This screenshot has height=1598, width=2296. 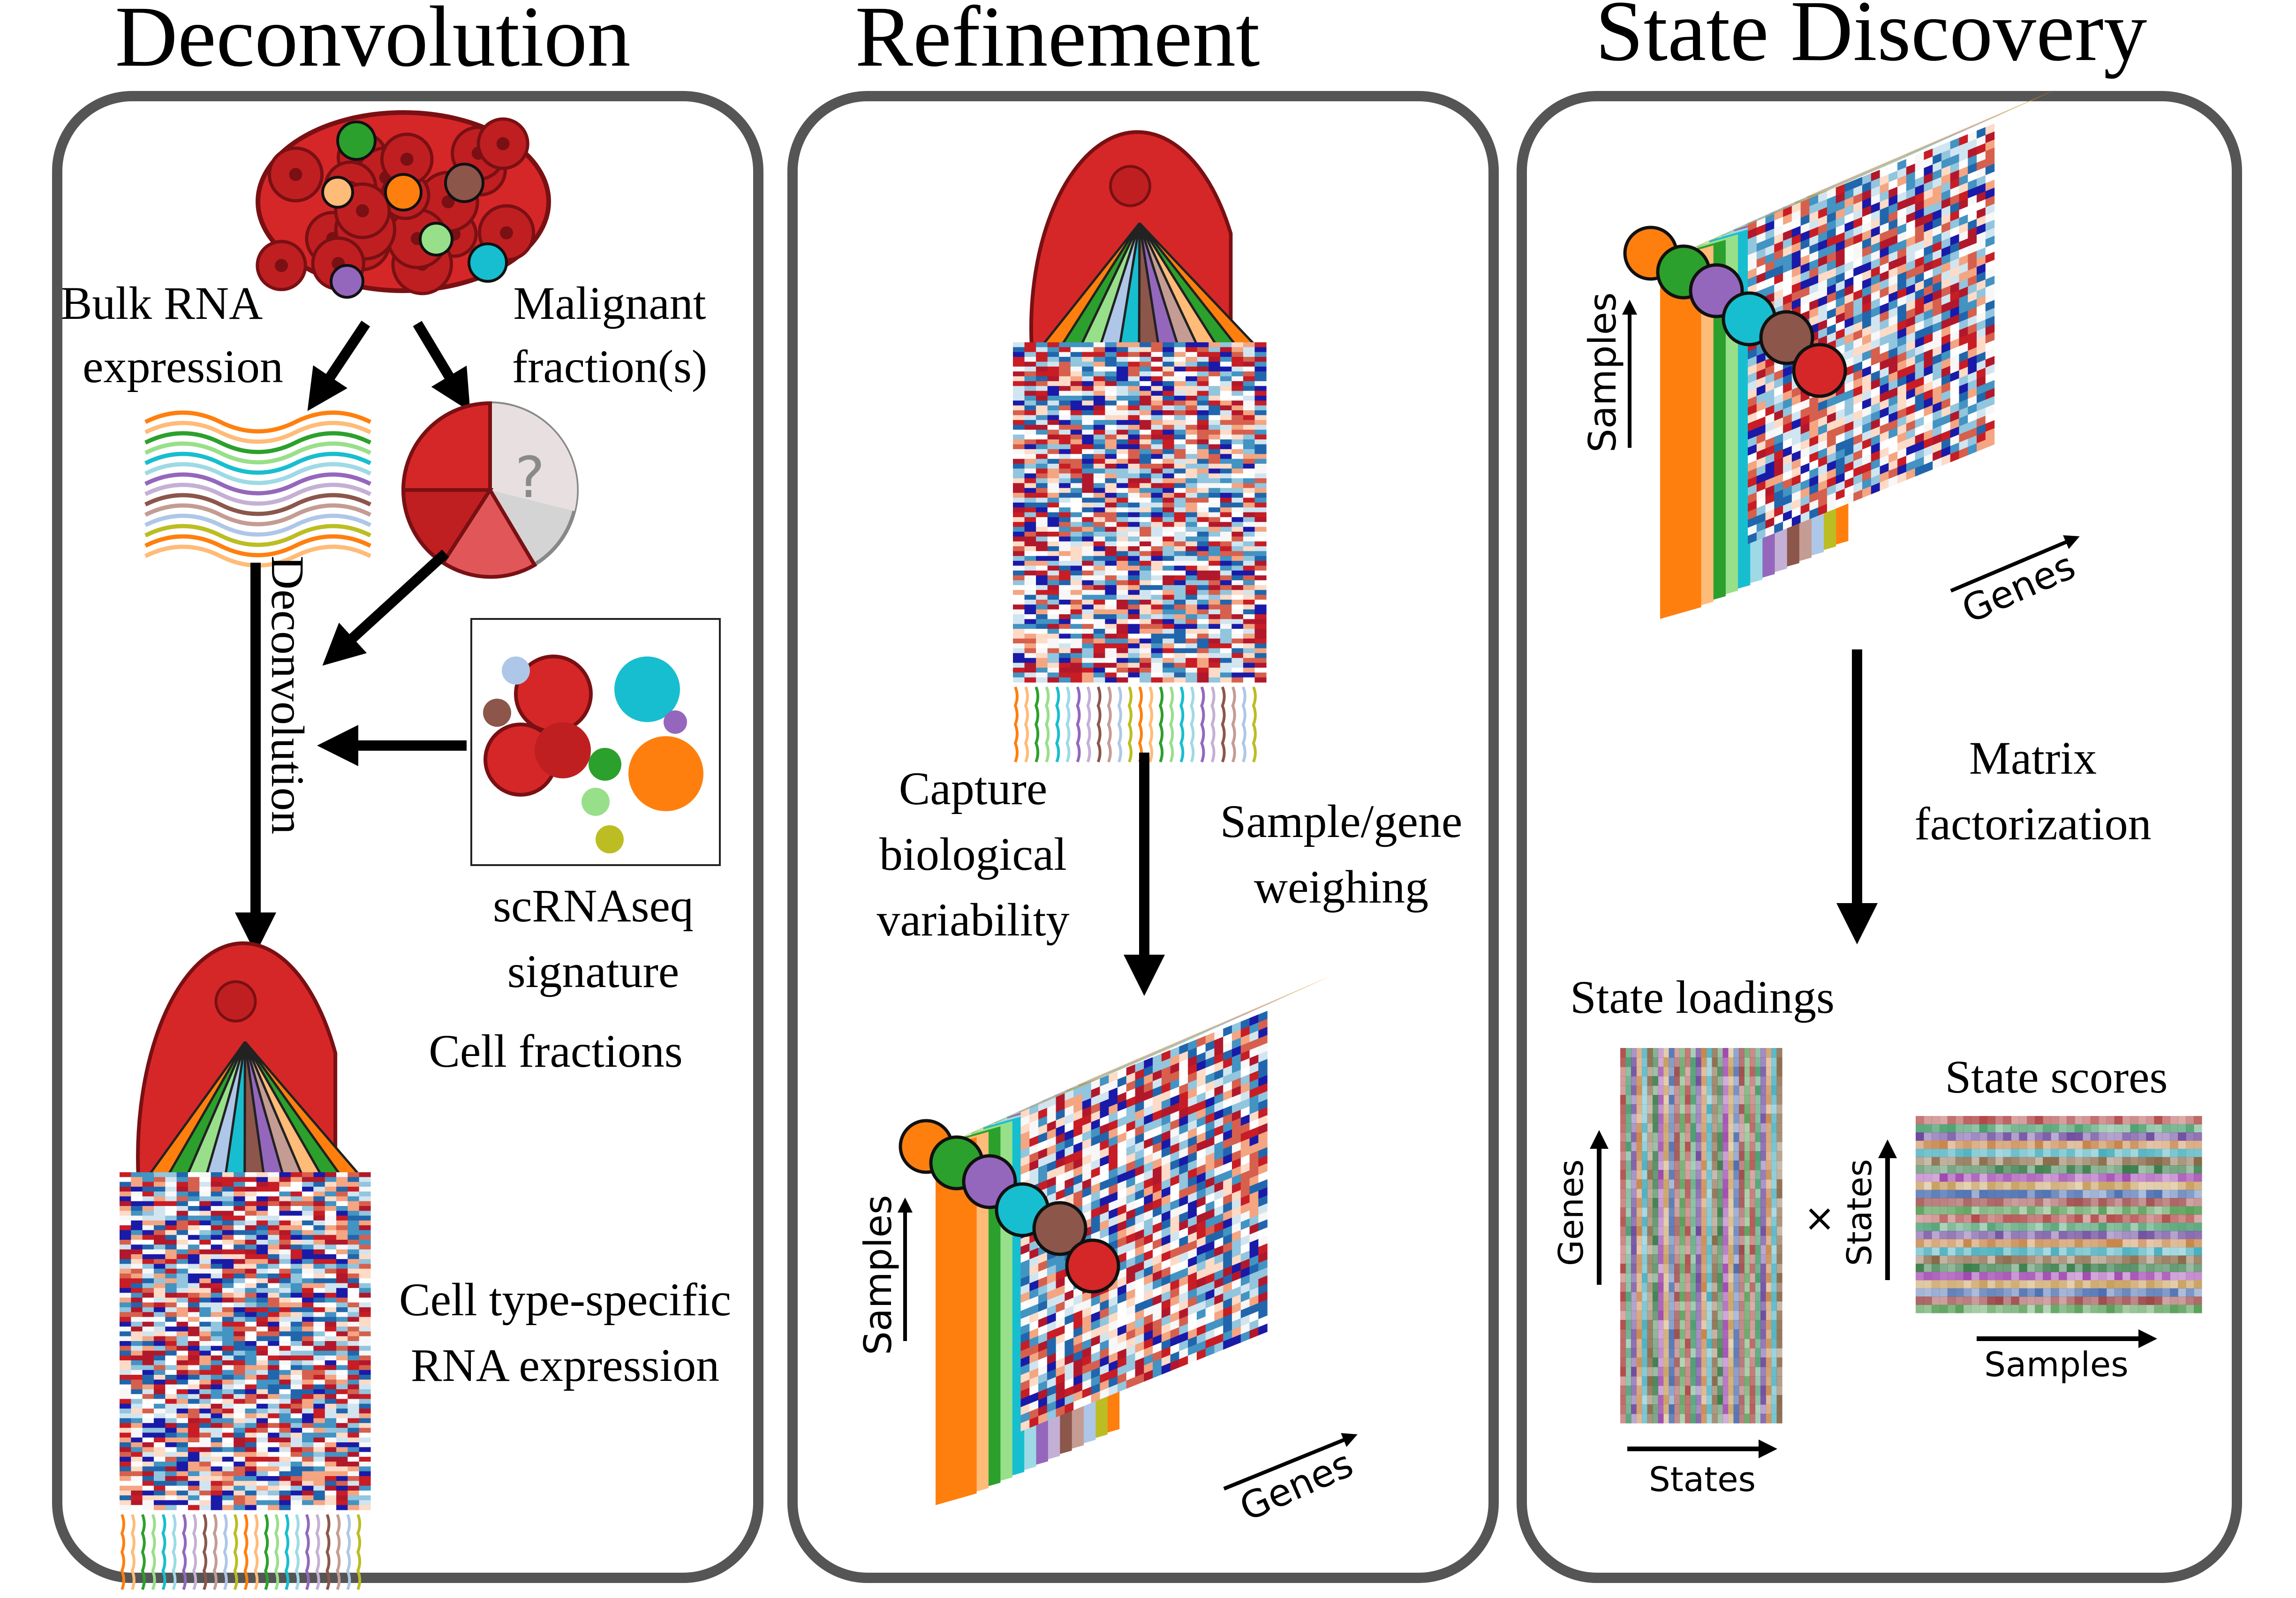 I want to click on cell-fractions-label: Cell fractions, so click(x=556, y=1051).